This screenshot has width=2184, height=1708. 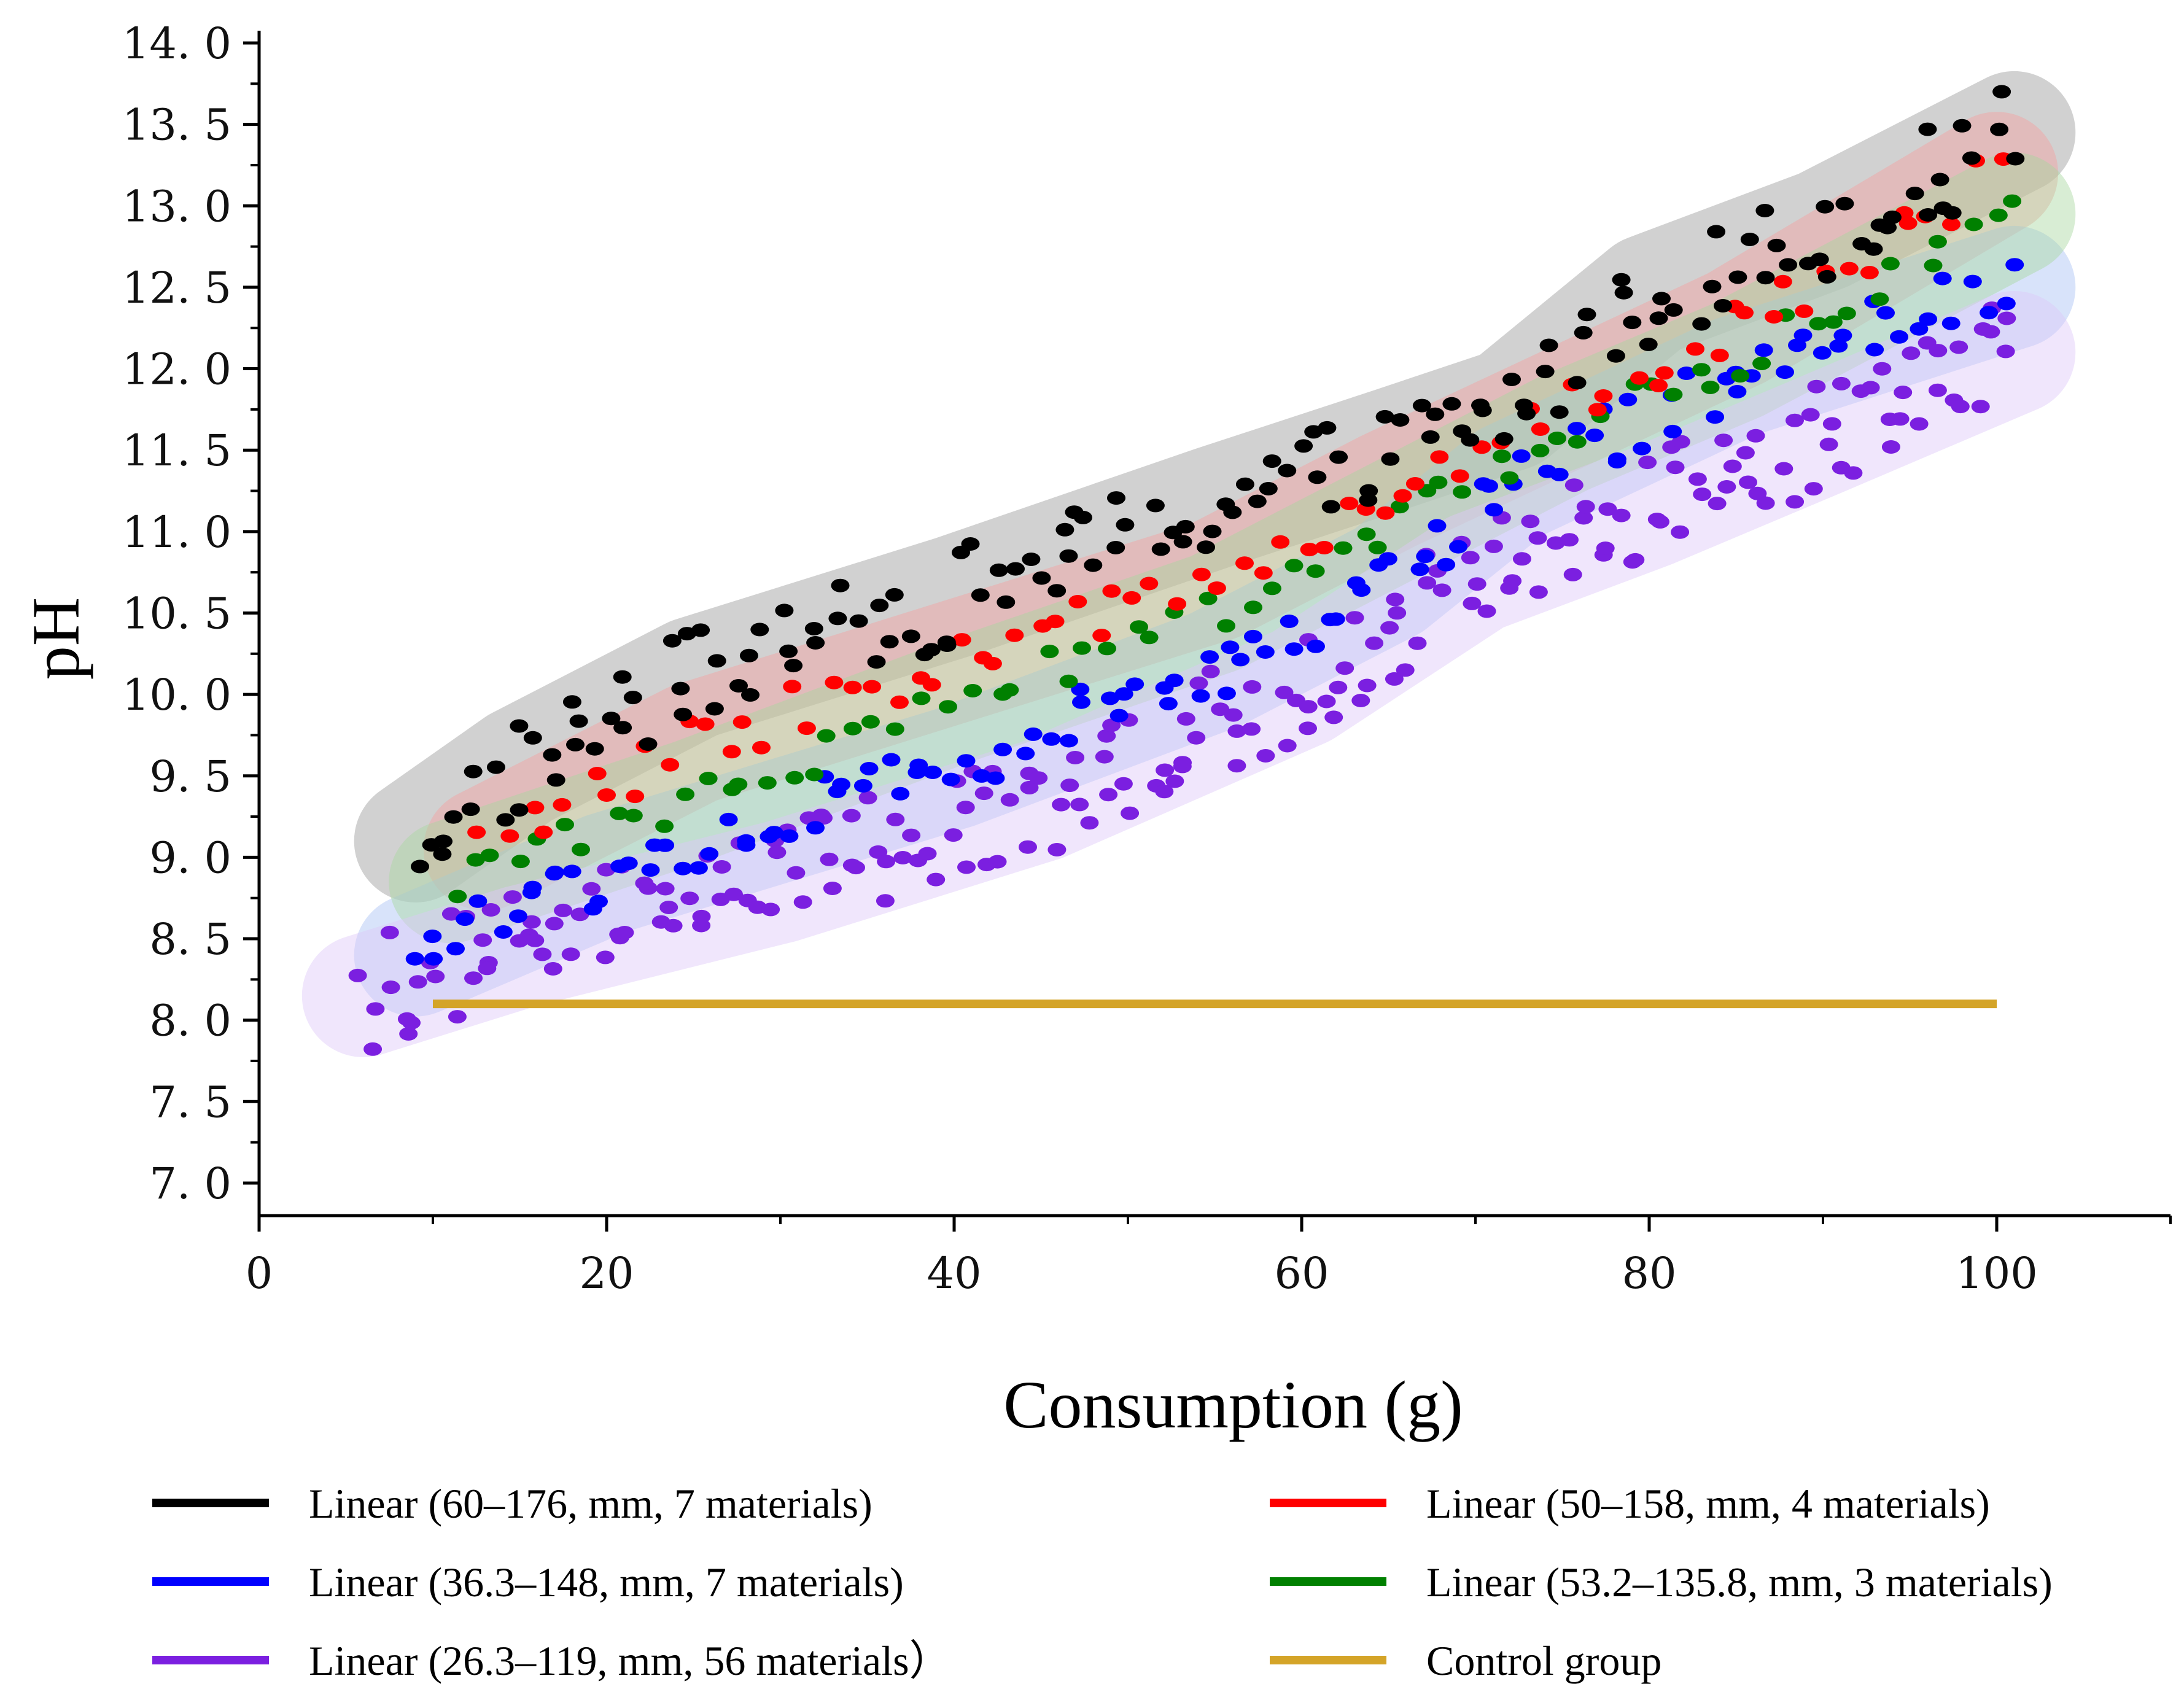 What do you see at coordinates (606, 1582) in the screenshot?
I see `legend-label: Linear (36.3–148, mm, 7 materials)` at bounding box center [606, 1582].